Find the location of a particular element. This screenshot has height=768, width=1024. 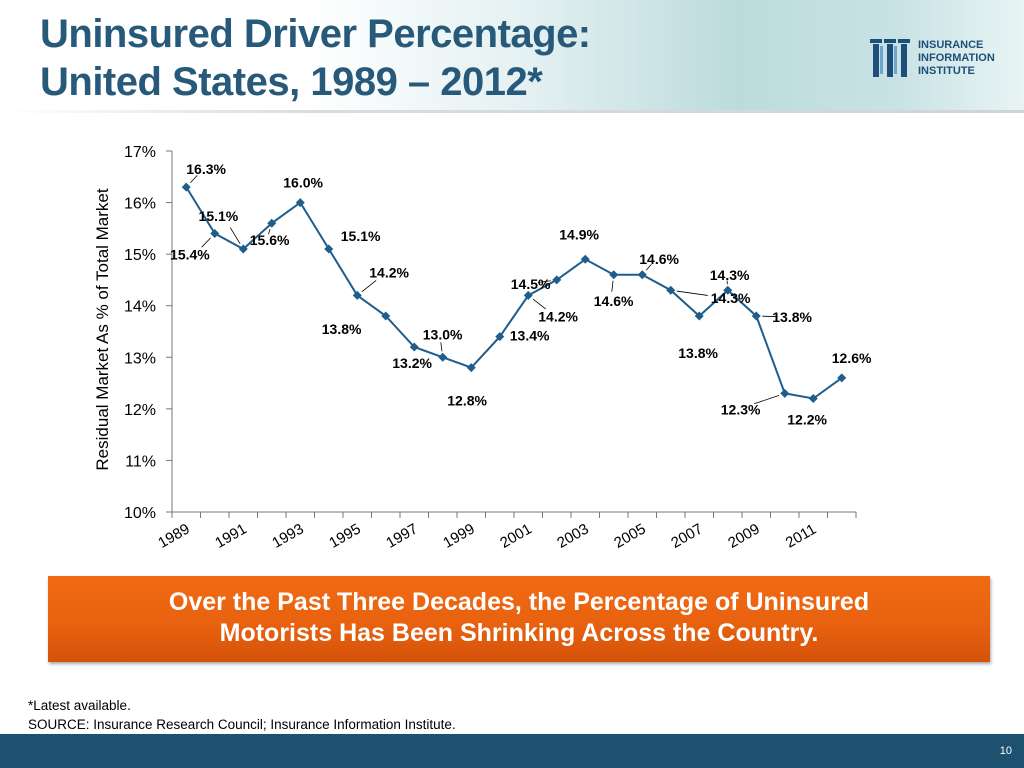

data-label: 15.6% is located at coordinates (270, 240).